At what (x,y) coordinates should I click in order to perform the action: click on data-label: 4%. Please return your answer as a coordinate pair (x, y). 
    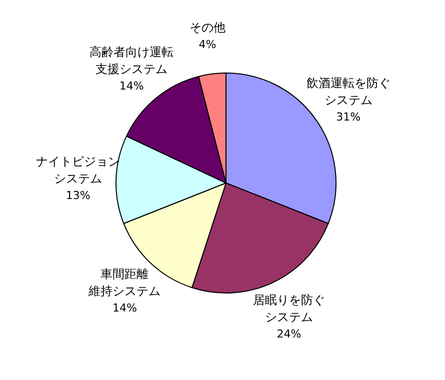
    Looking at the image, I should click on (207, 45).